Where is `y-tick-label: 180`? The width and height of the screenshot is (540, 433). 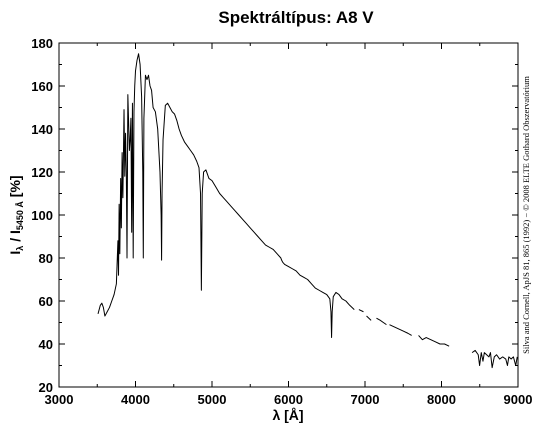 y-tick-label: 180 is located at coordinates (42, 43).